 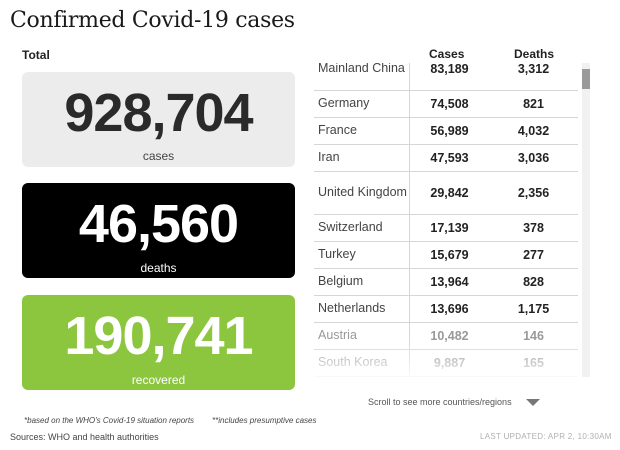 What do you see at coordinates (533, 69) in the screenshot?
I see `table-cell-deaths: 3,312` at bounding box center [533, 69].